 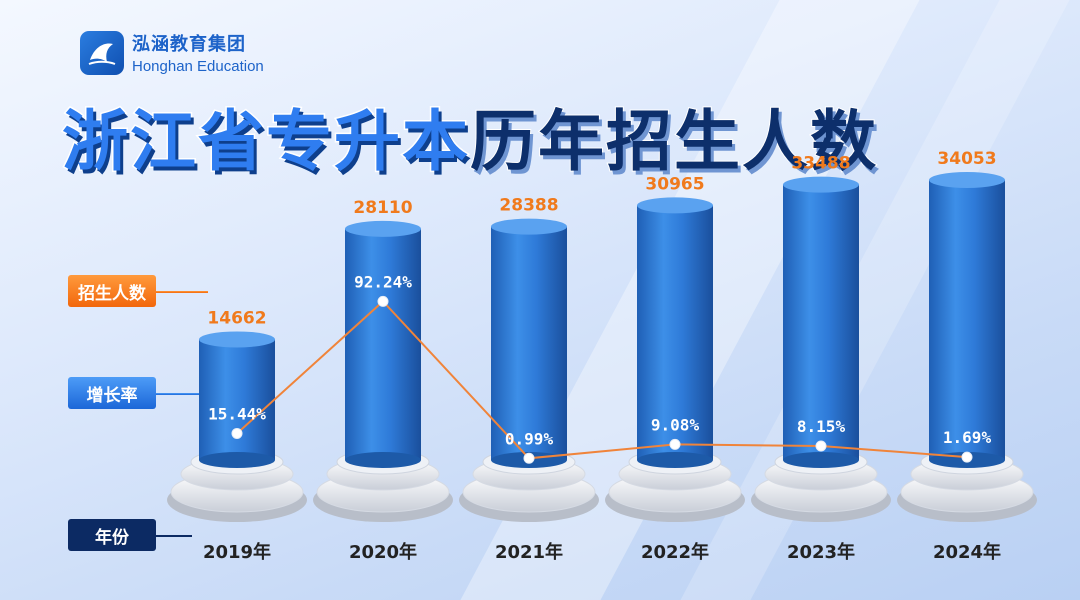 What do you see at coordinates (673, 141) in the screenshot?
I see `title-part-2: 历年招生人数` at bounding box center [673, 141].